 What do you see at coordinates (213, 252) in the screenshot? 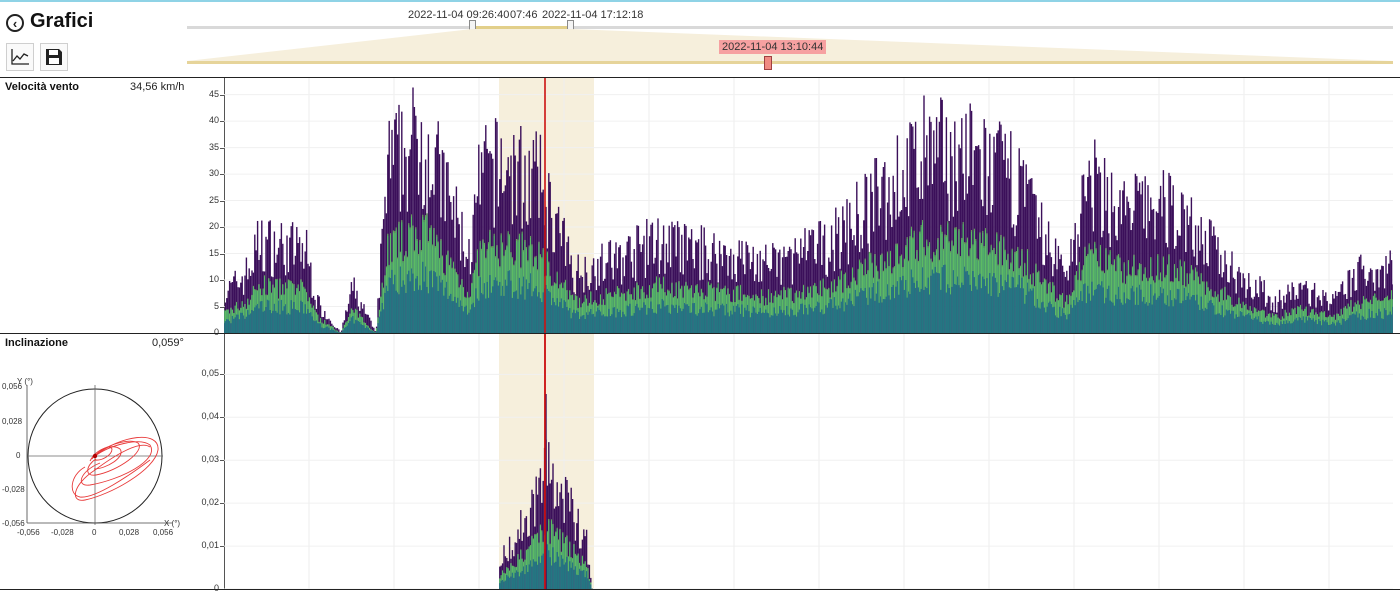
I see `y-tick-label: 15` at bounding box center [213, 252].